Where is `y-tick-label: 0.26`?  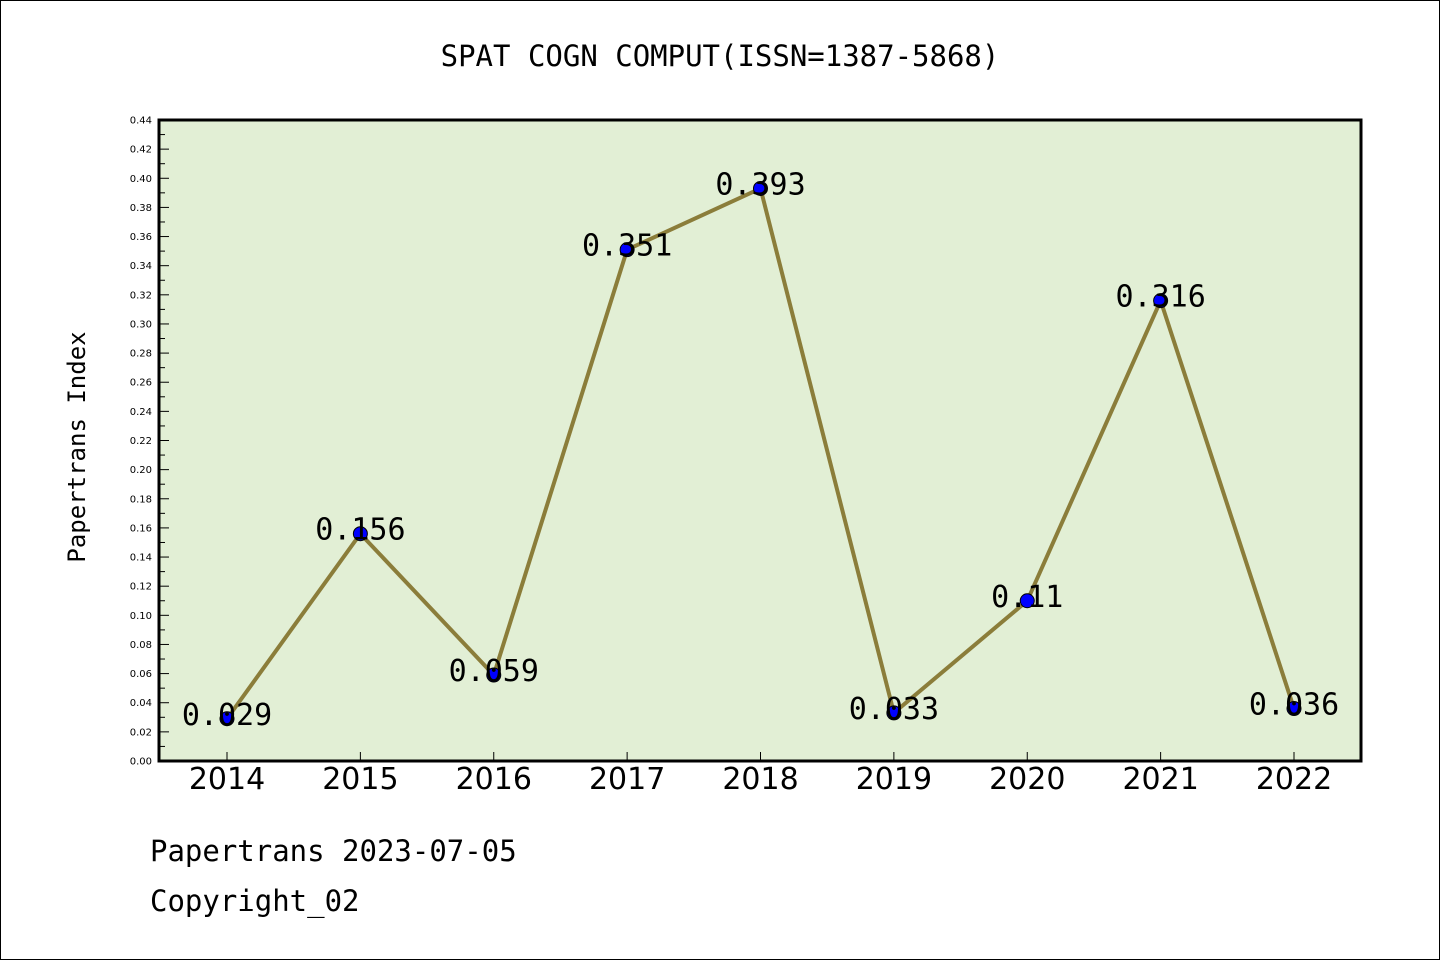 y-tick-label: 0.26 is located at coordinates (141, 383).